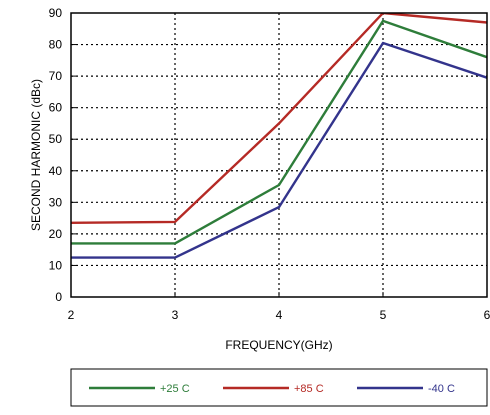 This screenshot has width=490, height=415. Describe the element at coordinates (441, 389) in the screenshot. I see `legend-label-3: -40 C` at that location.